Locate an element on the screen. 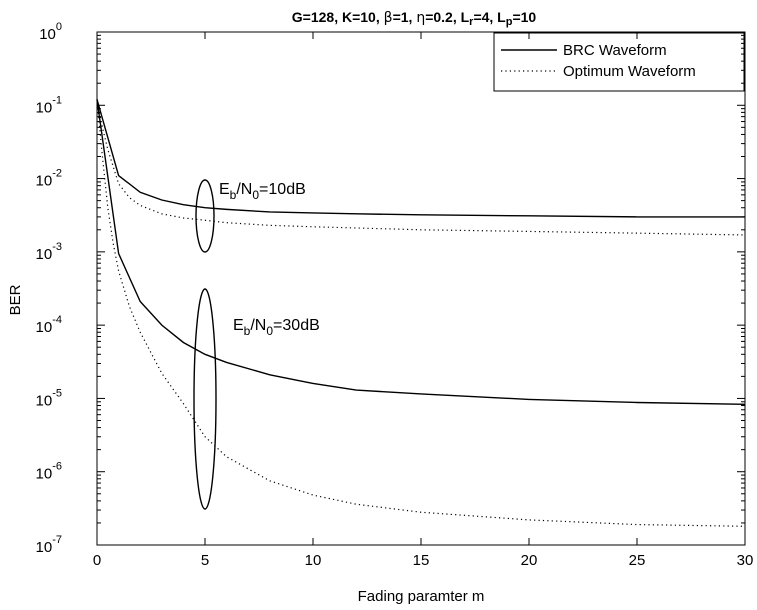 This screenshot has height=610, width=757. annotation-text: =10dB is located at coordinates (282, 189).